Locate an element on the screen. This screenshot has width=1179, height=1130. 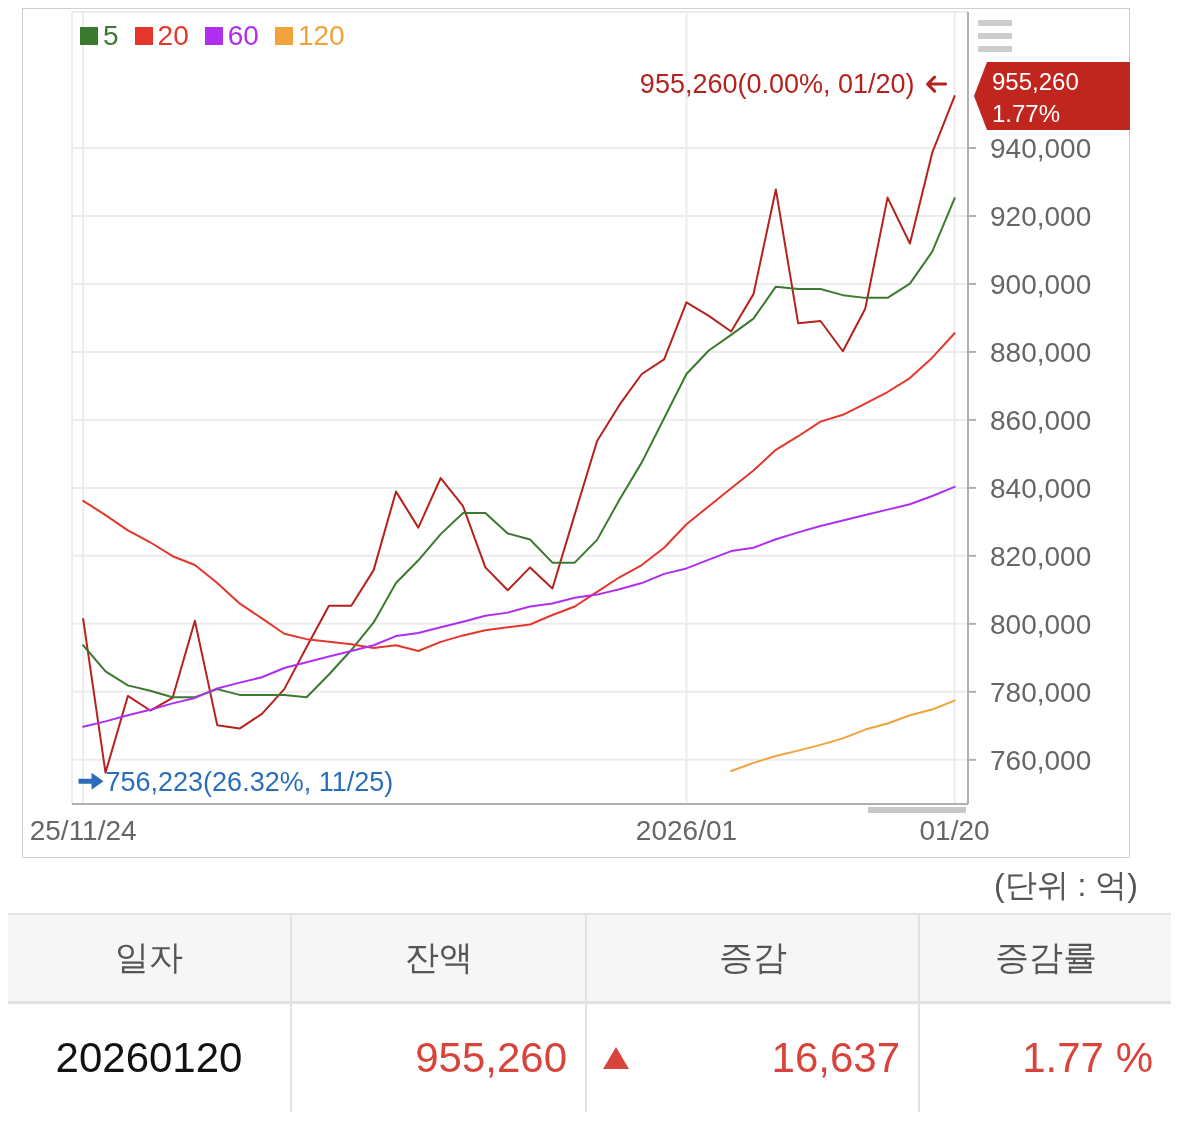
text: 20260120 is located at coordinates (149, 1058).